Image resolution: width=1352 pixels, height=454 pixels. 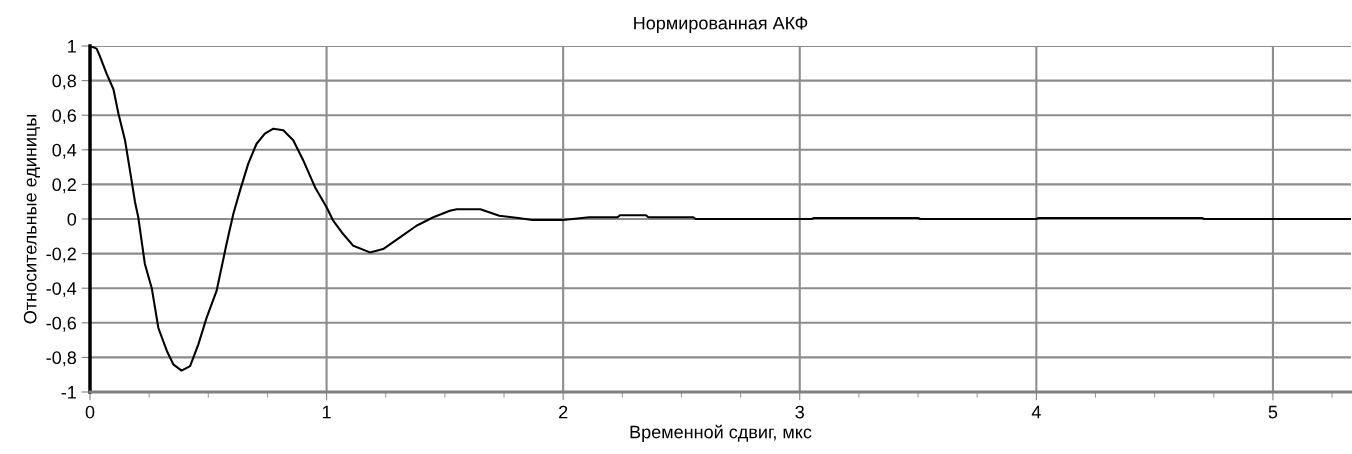 What do you see at coordinates (799, 412) in the screenshot?
I see `x-tick-label: 3` at bounding box center [799, 412].